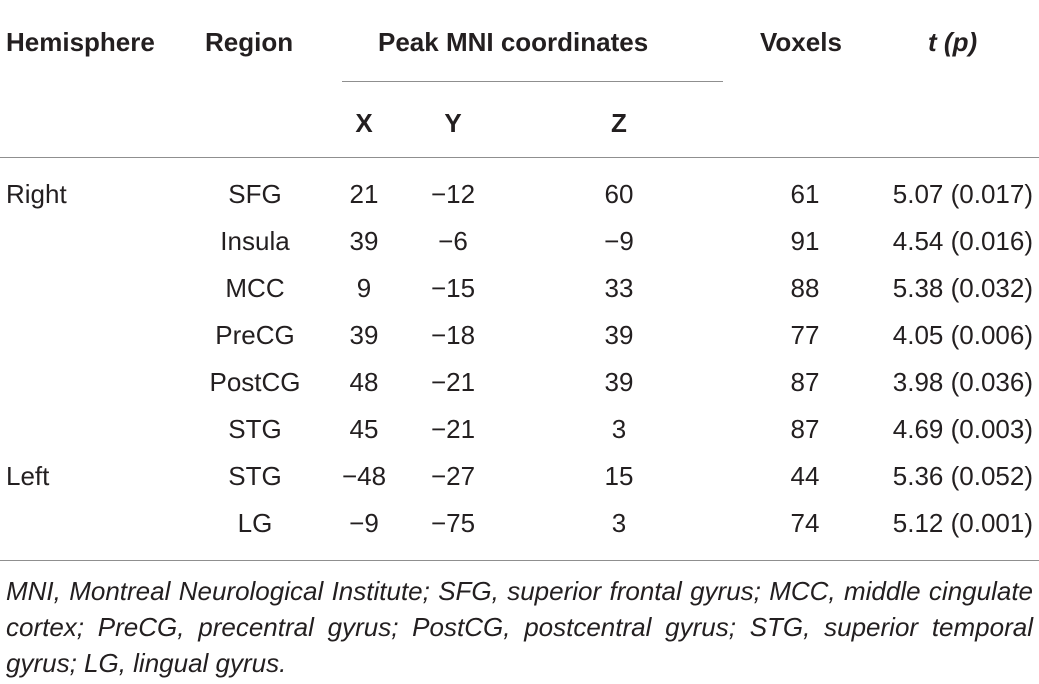 This screenshot has width=1039, height=684. Describe the element at coordinates (453, 335) in the screenshot. I see `cell-y: −18` at that location.